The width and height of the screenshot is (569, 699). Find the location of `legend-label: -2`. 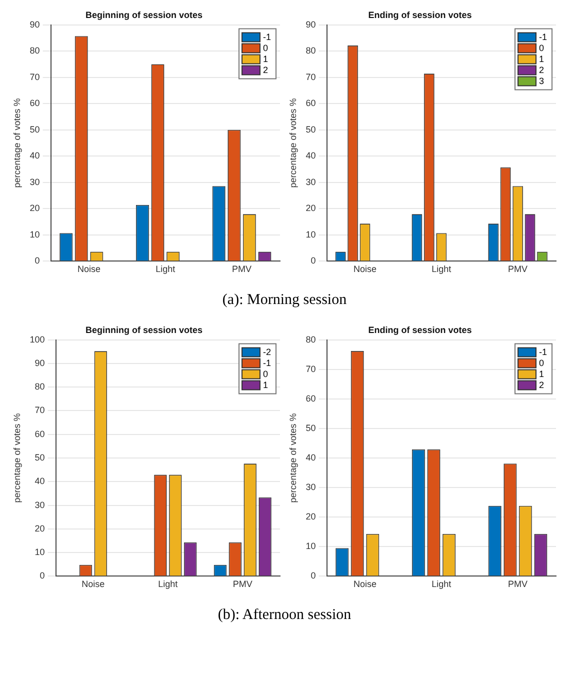

legend-label: -2 is located at coordinates (267, 351).